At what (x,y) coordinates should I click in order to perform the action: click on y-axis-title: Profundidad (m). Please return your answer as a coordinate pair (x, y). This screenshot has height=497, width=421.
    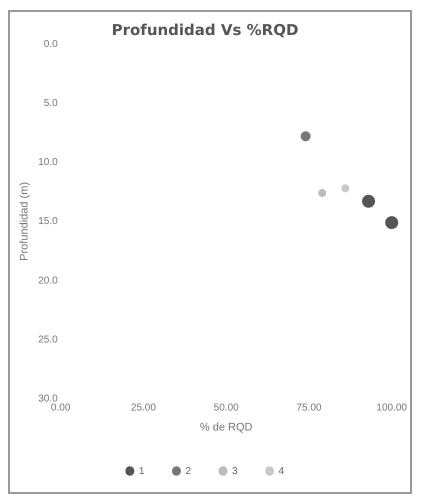
    Looking at the image, I should click on (24, 221).